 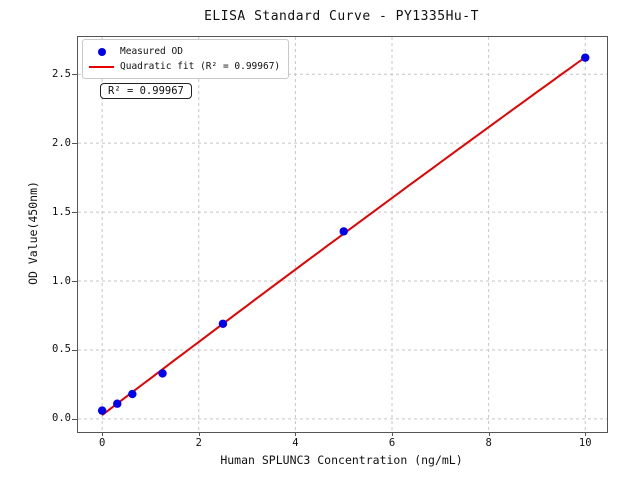 I want to click on y-tick-label: 1.0, so click(x=61, y=280).